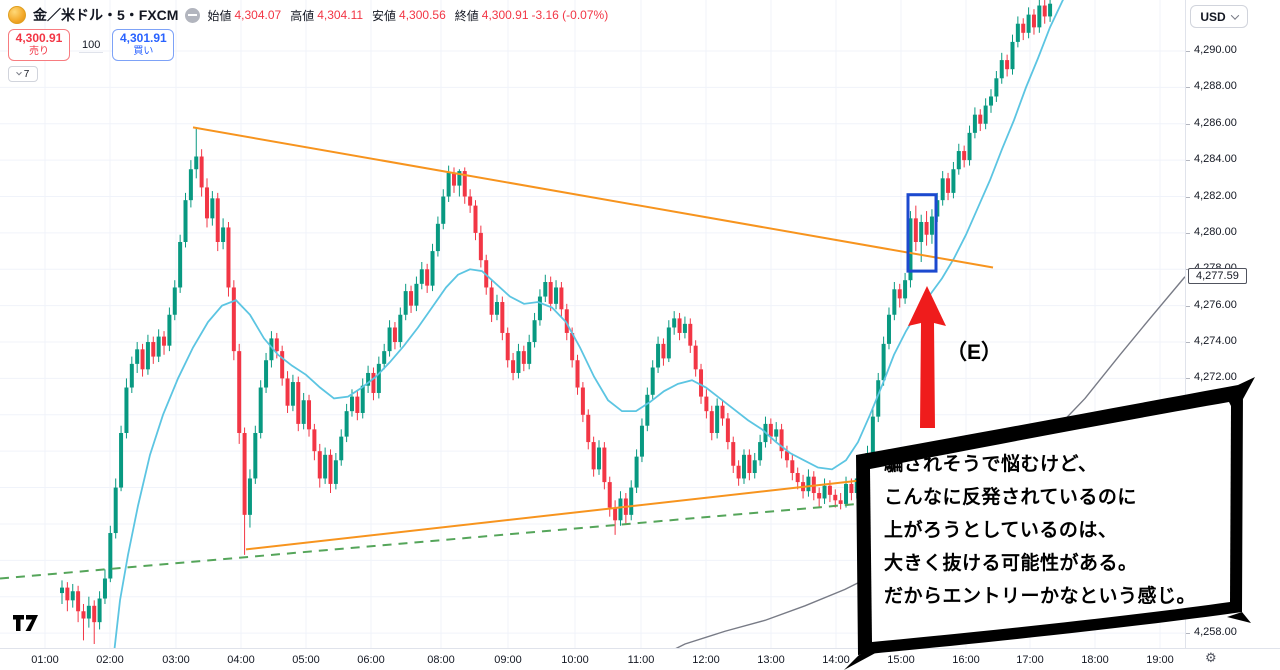  I want to click on speech-bubble, so click(1049, 523).